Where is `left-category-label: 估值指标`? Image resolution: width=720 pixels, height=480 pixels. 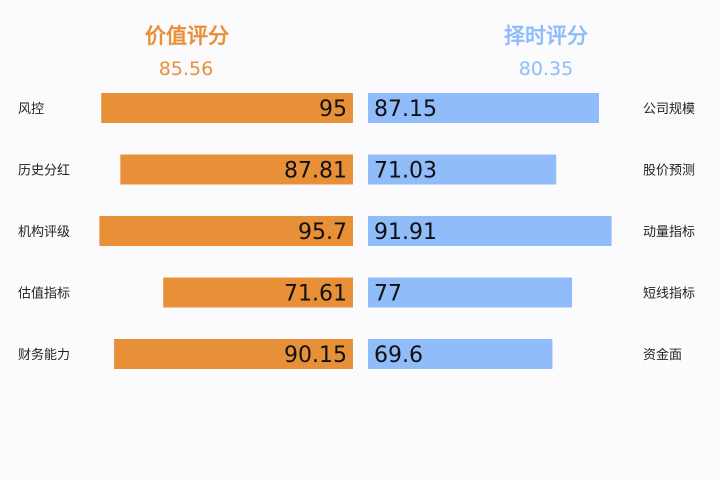
left-category-label: 估值指标 is located at coordinates (44, 294).